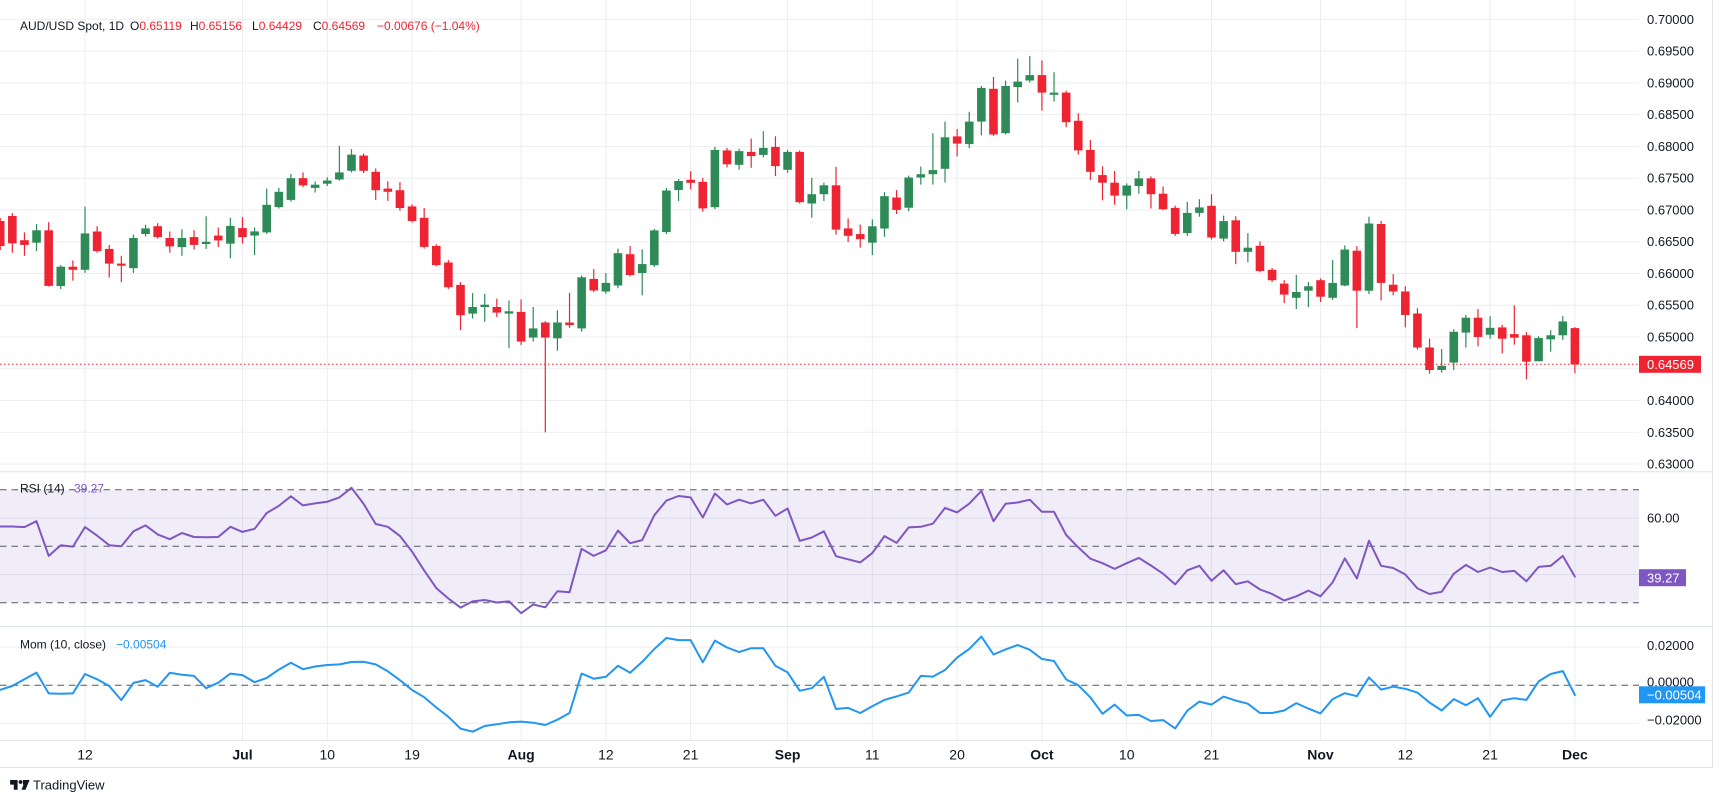 The image size is (1723, 808). Describe the element at coordinates (1670, 364) in the screenshot. I see `svg-text: 0.64569` at that location.